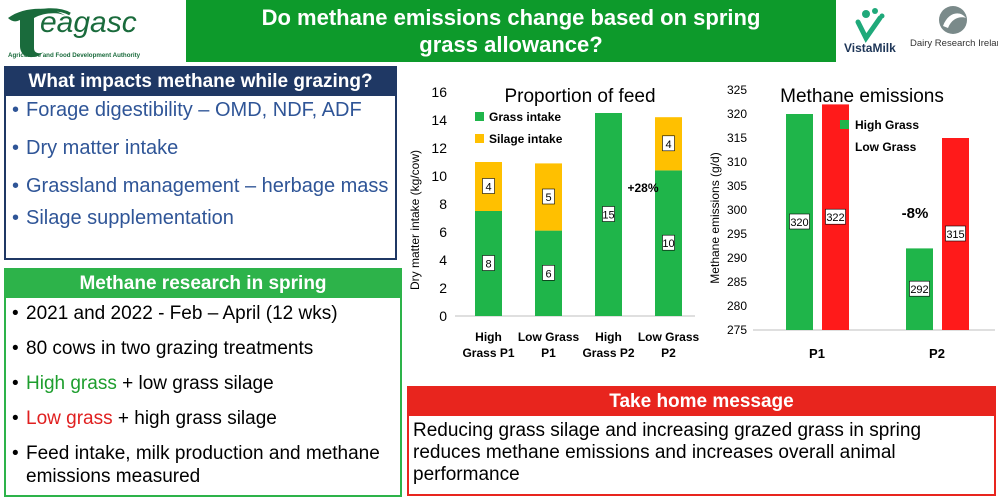  Describe the element at coordinates (937, 353) in the screenshot. I see `methane-x-tick-label: P2` at that location.